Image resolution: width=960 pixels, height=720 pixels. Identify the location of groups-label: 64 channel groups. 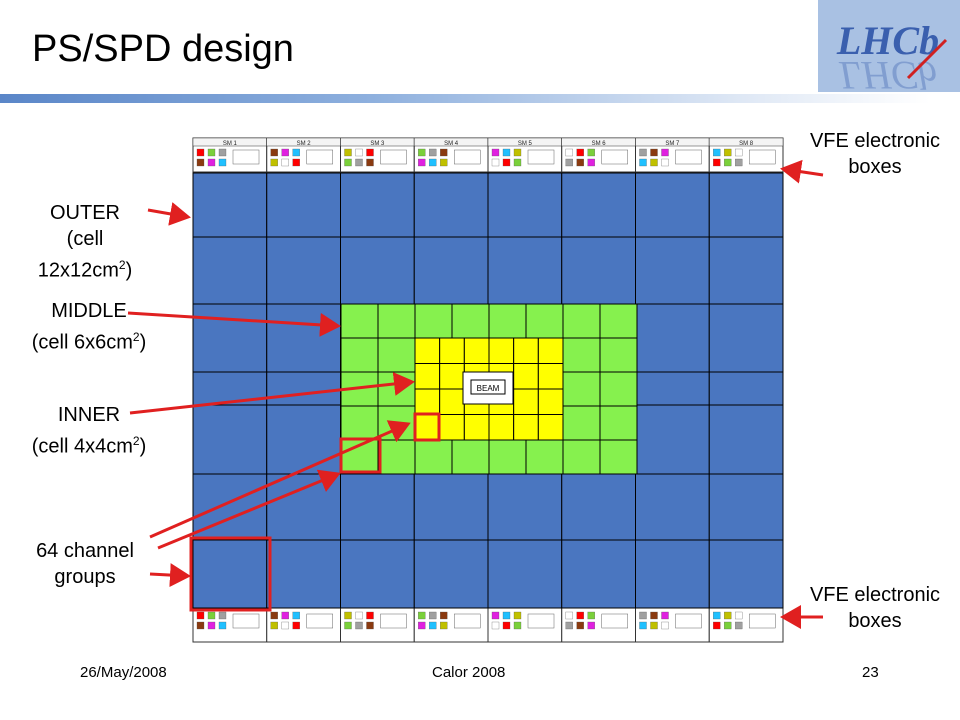
(85, 564).